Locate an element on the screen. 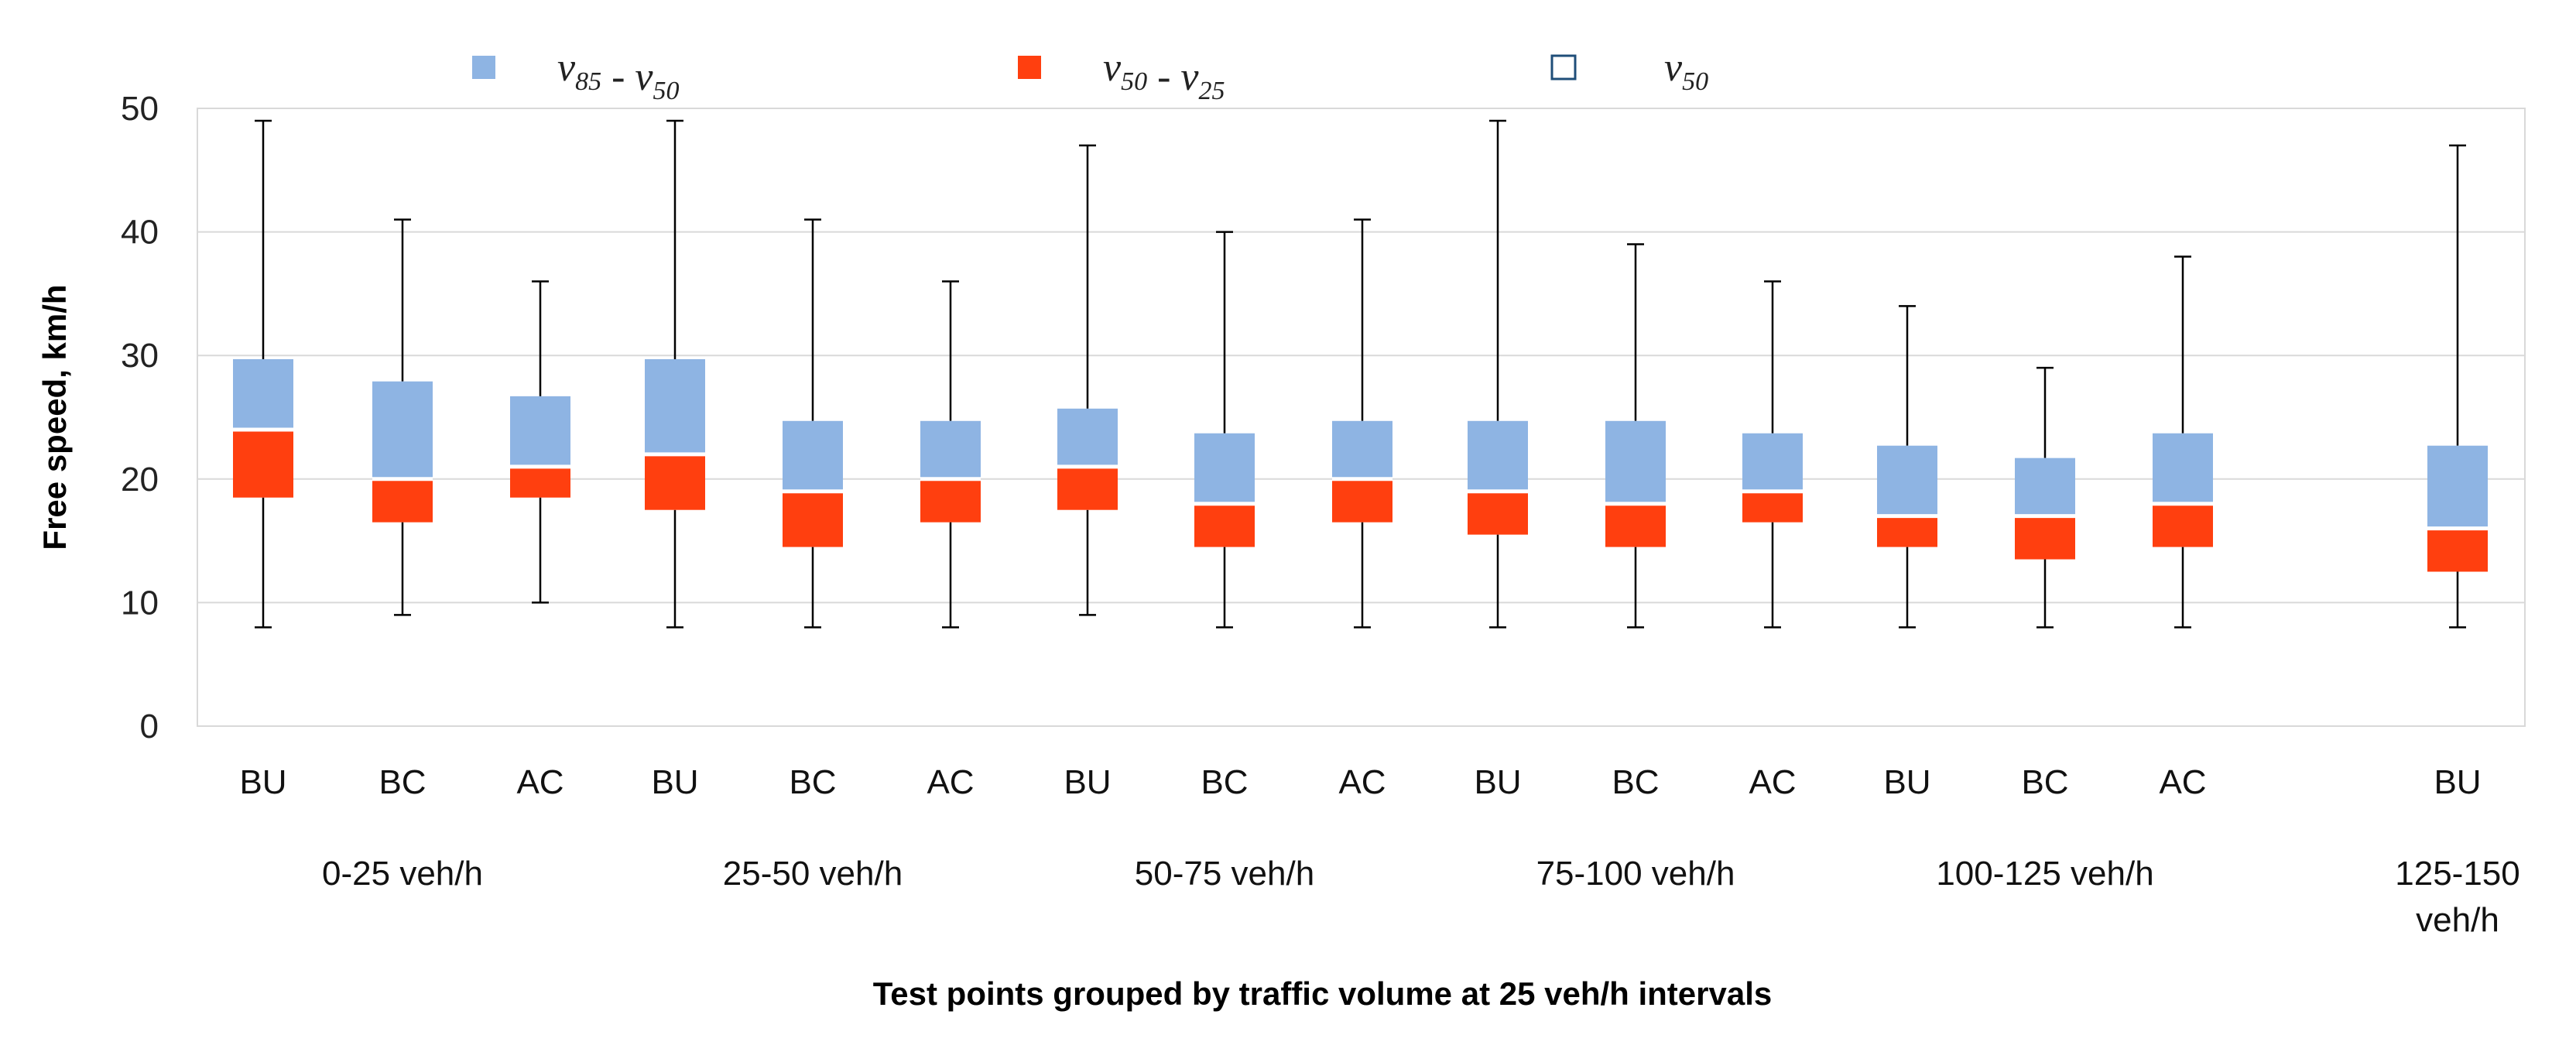  legend: v85 - v50 v50 - v25 v50 is located at coordinates (1090, 75).